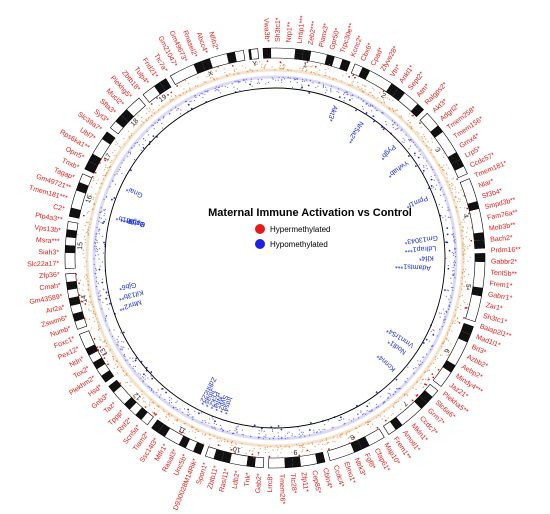 The height and width of the screenshot is (514, 550). Describe the element at coordinates (183, 429) in the screenshot. I see `chromosome-label: 11` at that location.